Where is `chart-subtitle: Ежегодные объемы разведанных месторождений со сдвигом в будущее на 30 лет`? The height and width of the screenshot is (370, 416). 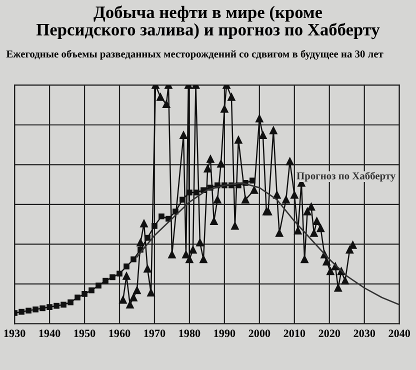 chart-subtitle: Ежегодные объемы разведанных месторождений со сдвигом в будущее на 30 лет is located at coordinates (195, 55).